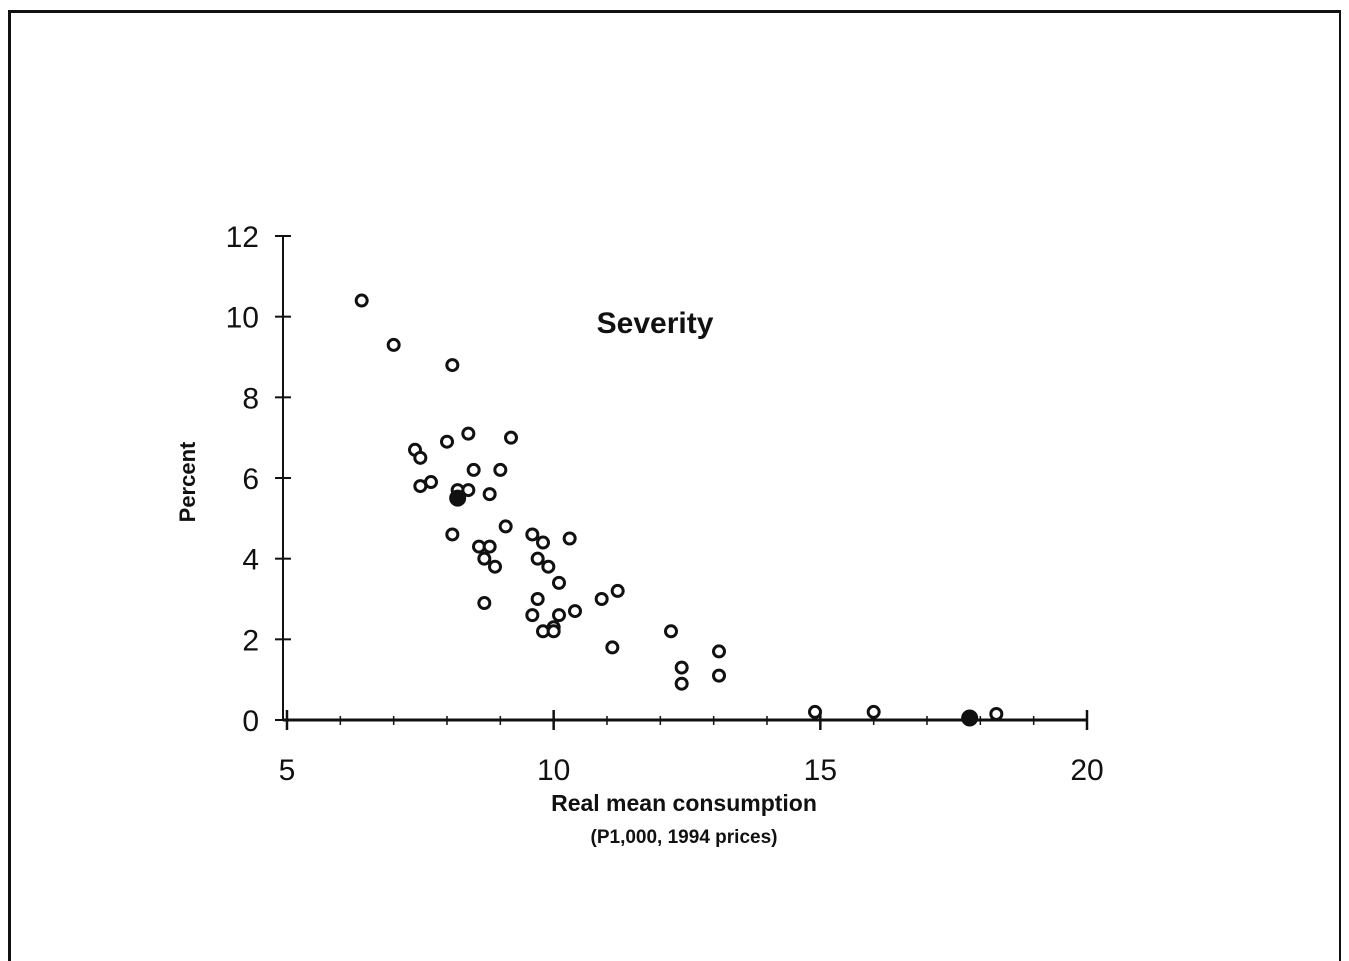  What do you see at coordinates (250, 640) in the screenshot?
I see `y-tick-label: 2` at bounding box center [250, 640].